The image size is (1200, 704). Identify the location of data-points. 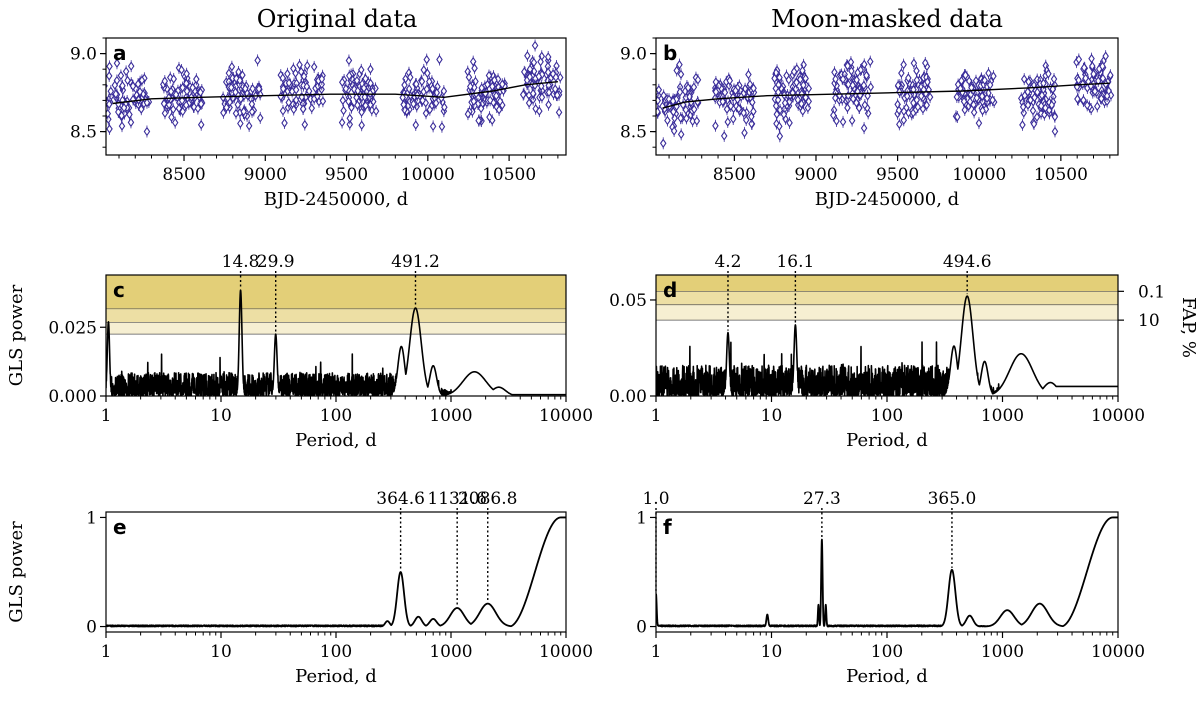
(885, 100).